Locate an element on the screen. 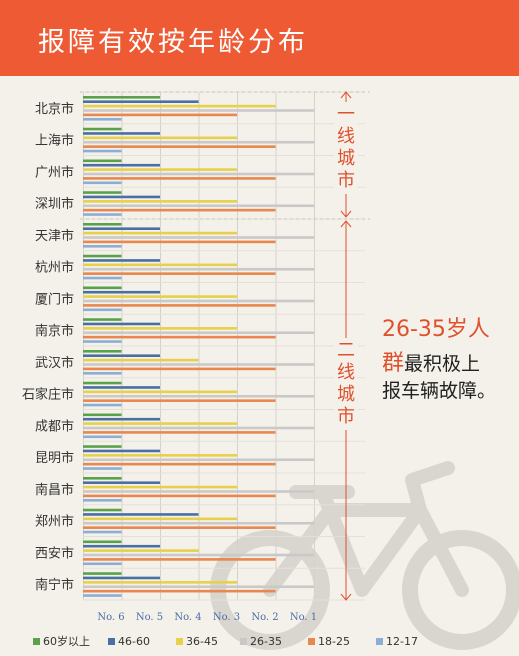 Image resolution: width=519 pixels, height=656 pixels. city-label: 郑州市 is located at coordinates (54, 522).